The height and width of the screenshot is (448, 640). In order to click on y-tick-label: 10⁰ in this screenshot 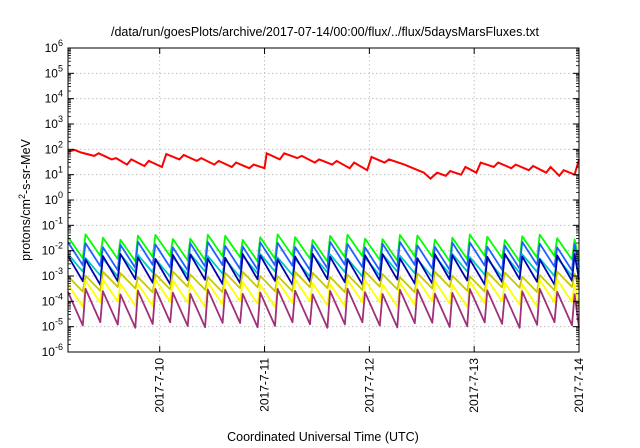, I will do `click(54, 198)`.